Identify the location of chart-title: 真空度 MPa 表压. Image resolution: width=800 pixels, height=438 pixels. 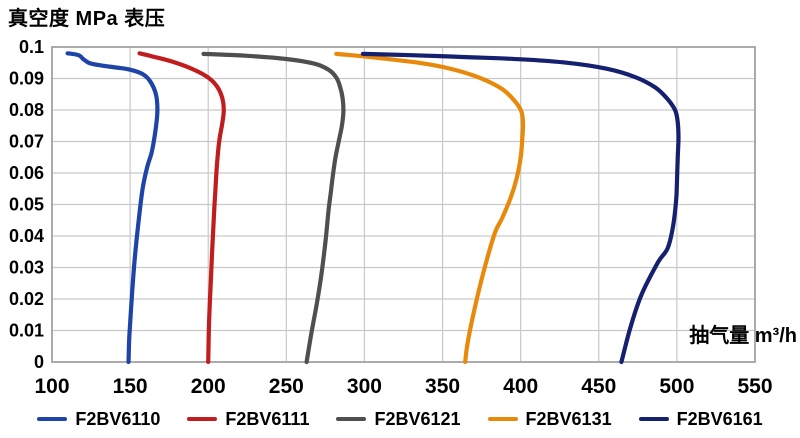
(87, 19).